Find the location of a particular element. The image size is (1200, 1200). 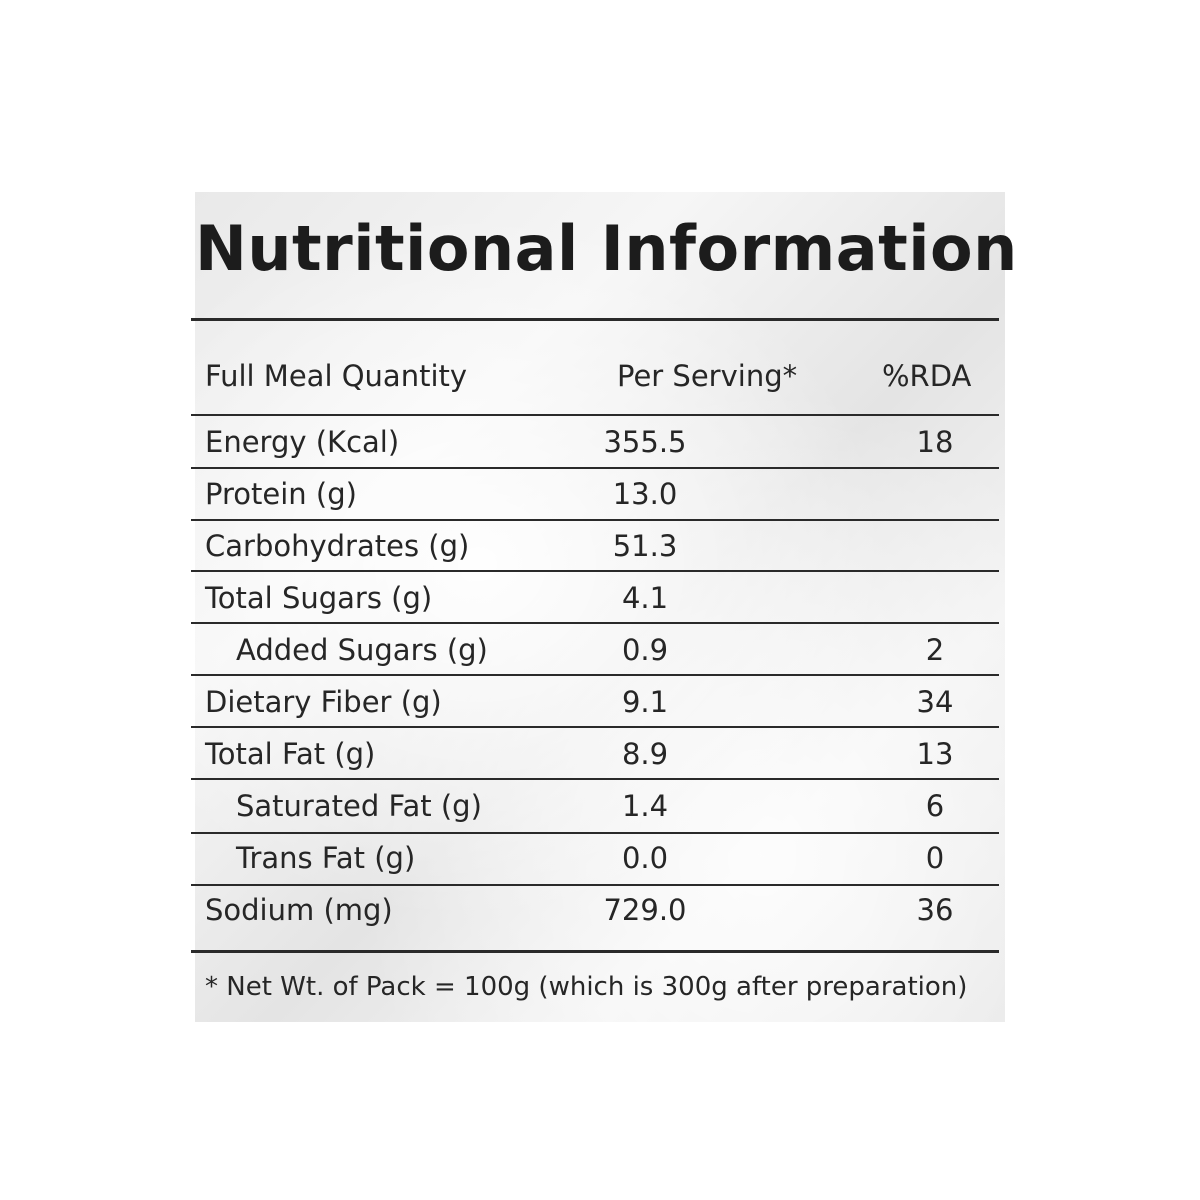

header-per-serving: Per Serving* is located at coordinates (707, 376).